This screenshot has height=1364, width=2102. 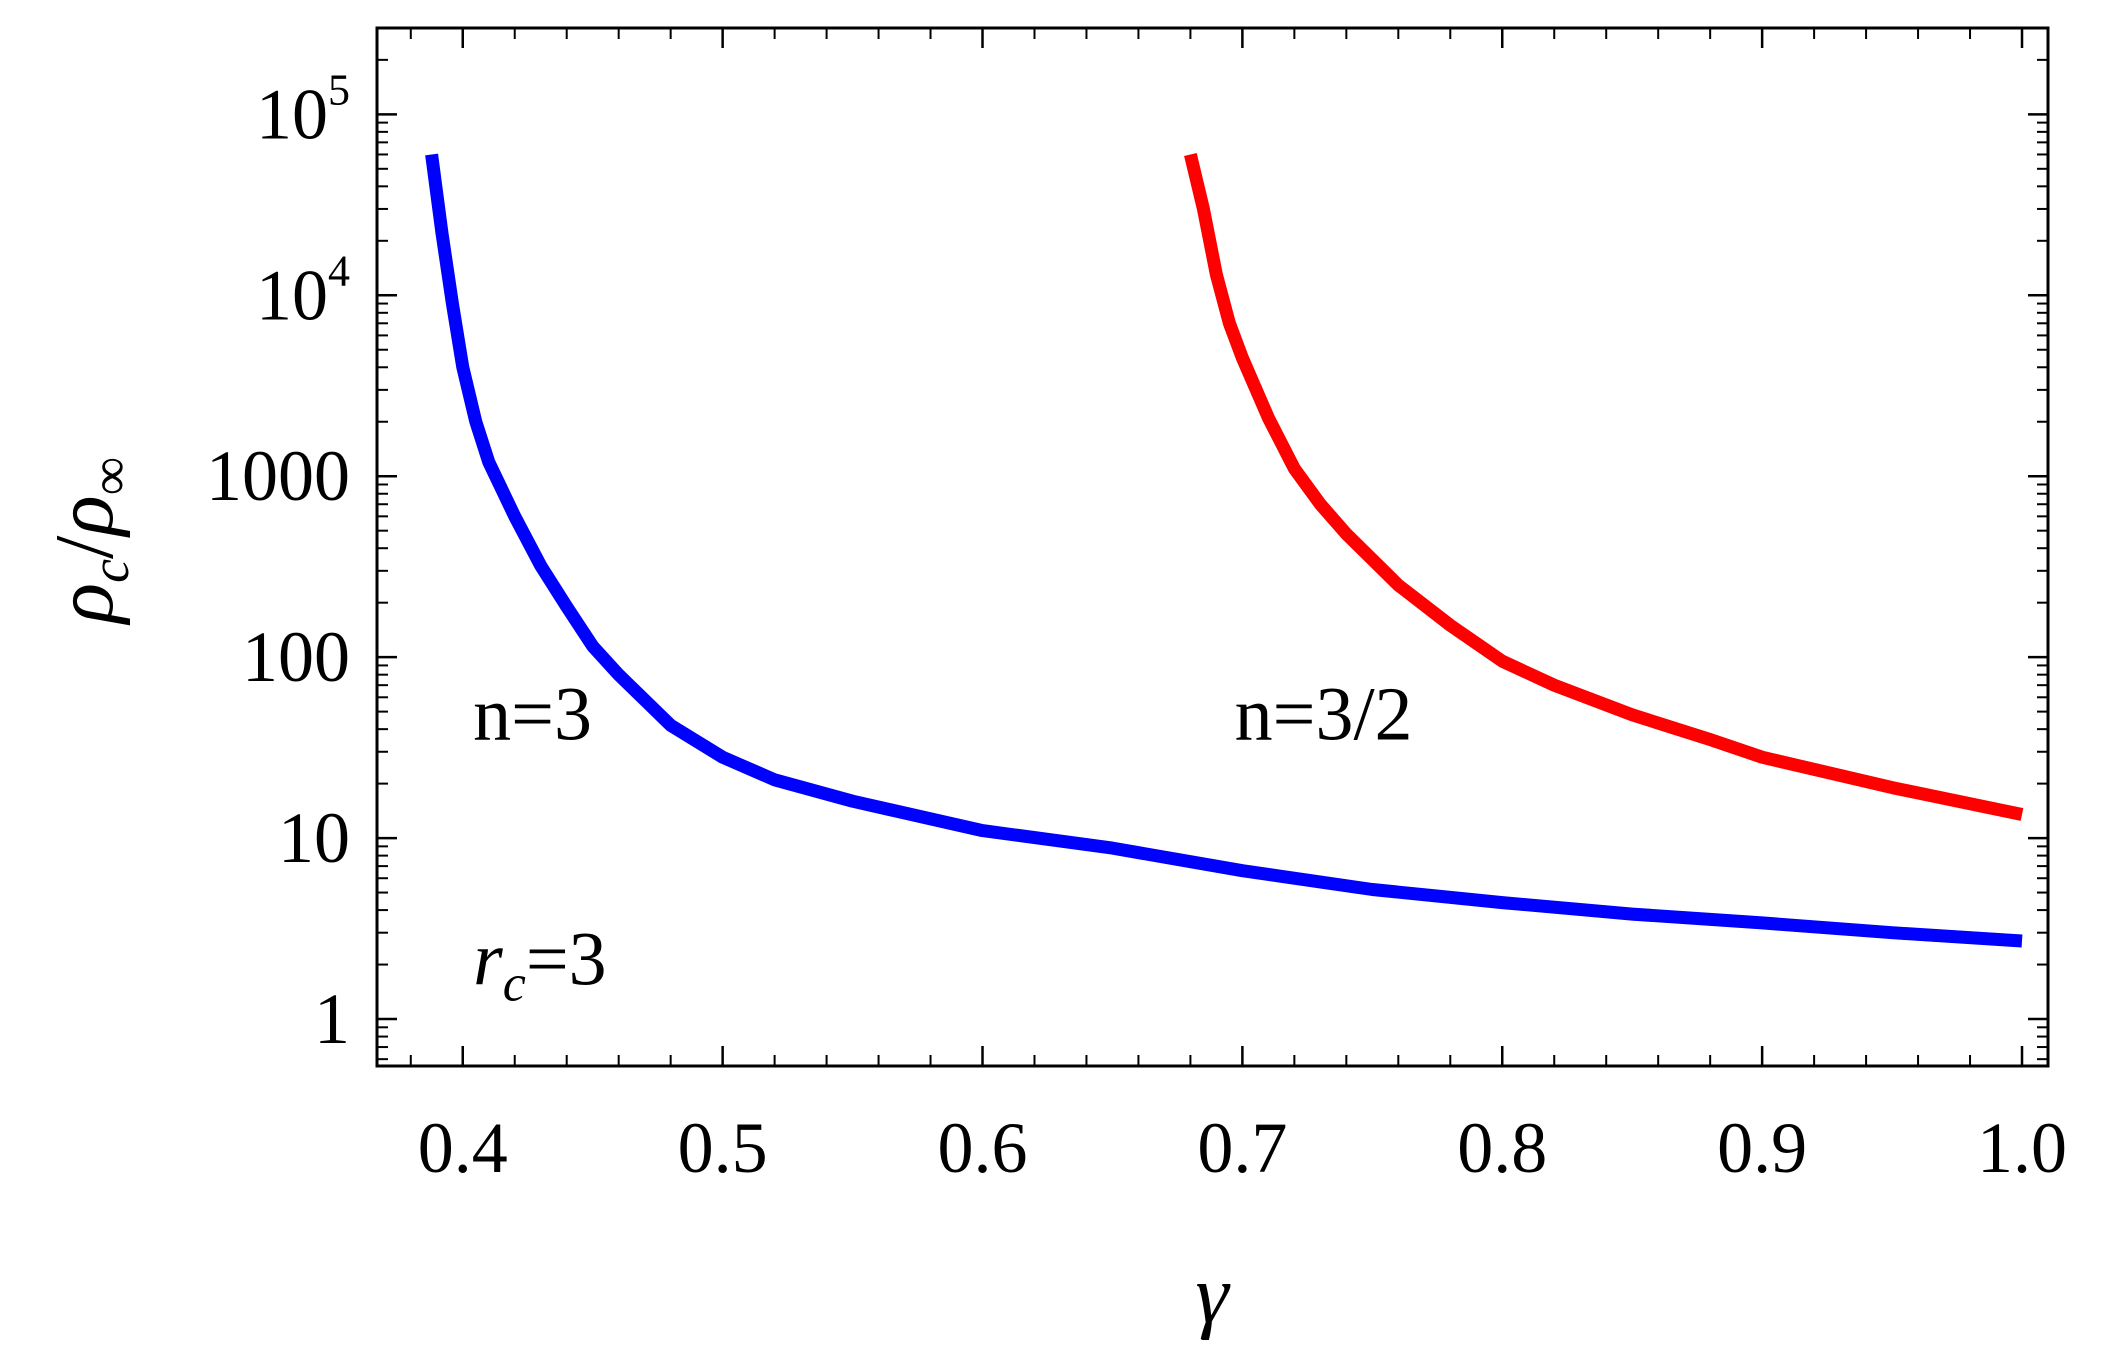 What do you see at coordinates (540, 965) in the screenshot?
I see `annotation-3: rc=3` at bounding box center [540, 965].